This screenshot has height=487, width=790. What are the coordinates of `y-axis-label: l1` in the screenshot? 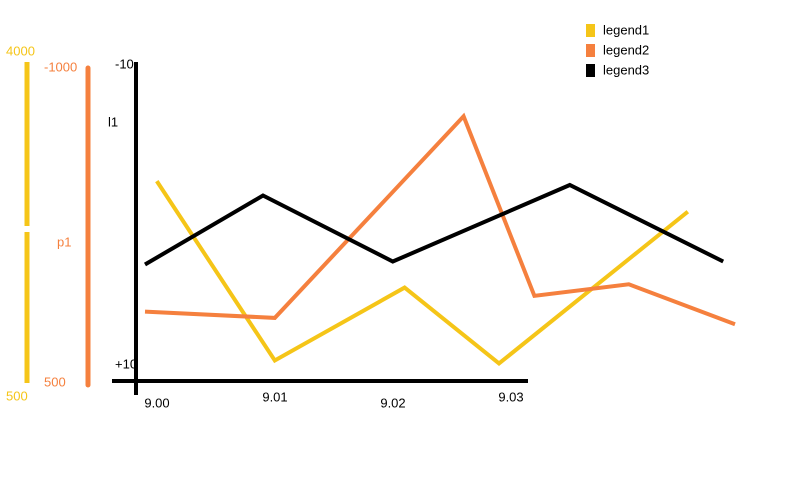 It's located at (113, 121).